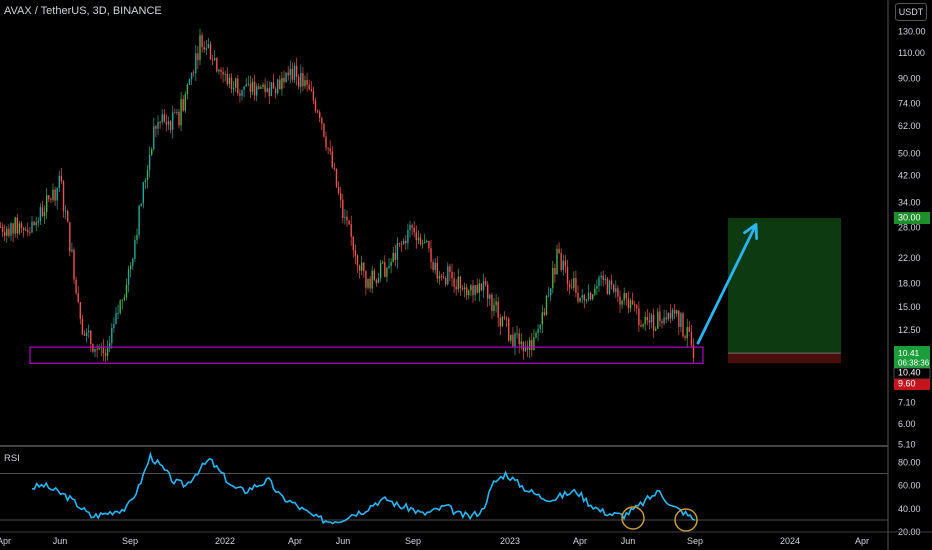  I want to click on time-tick-label: 2023, so click(510, 541).